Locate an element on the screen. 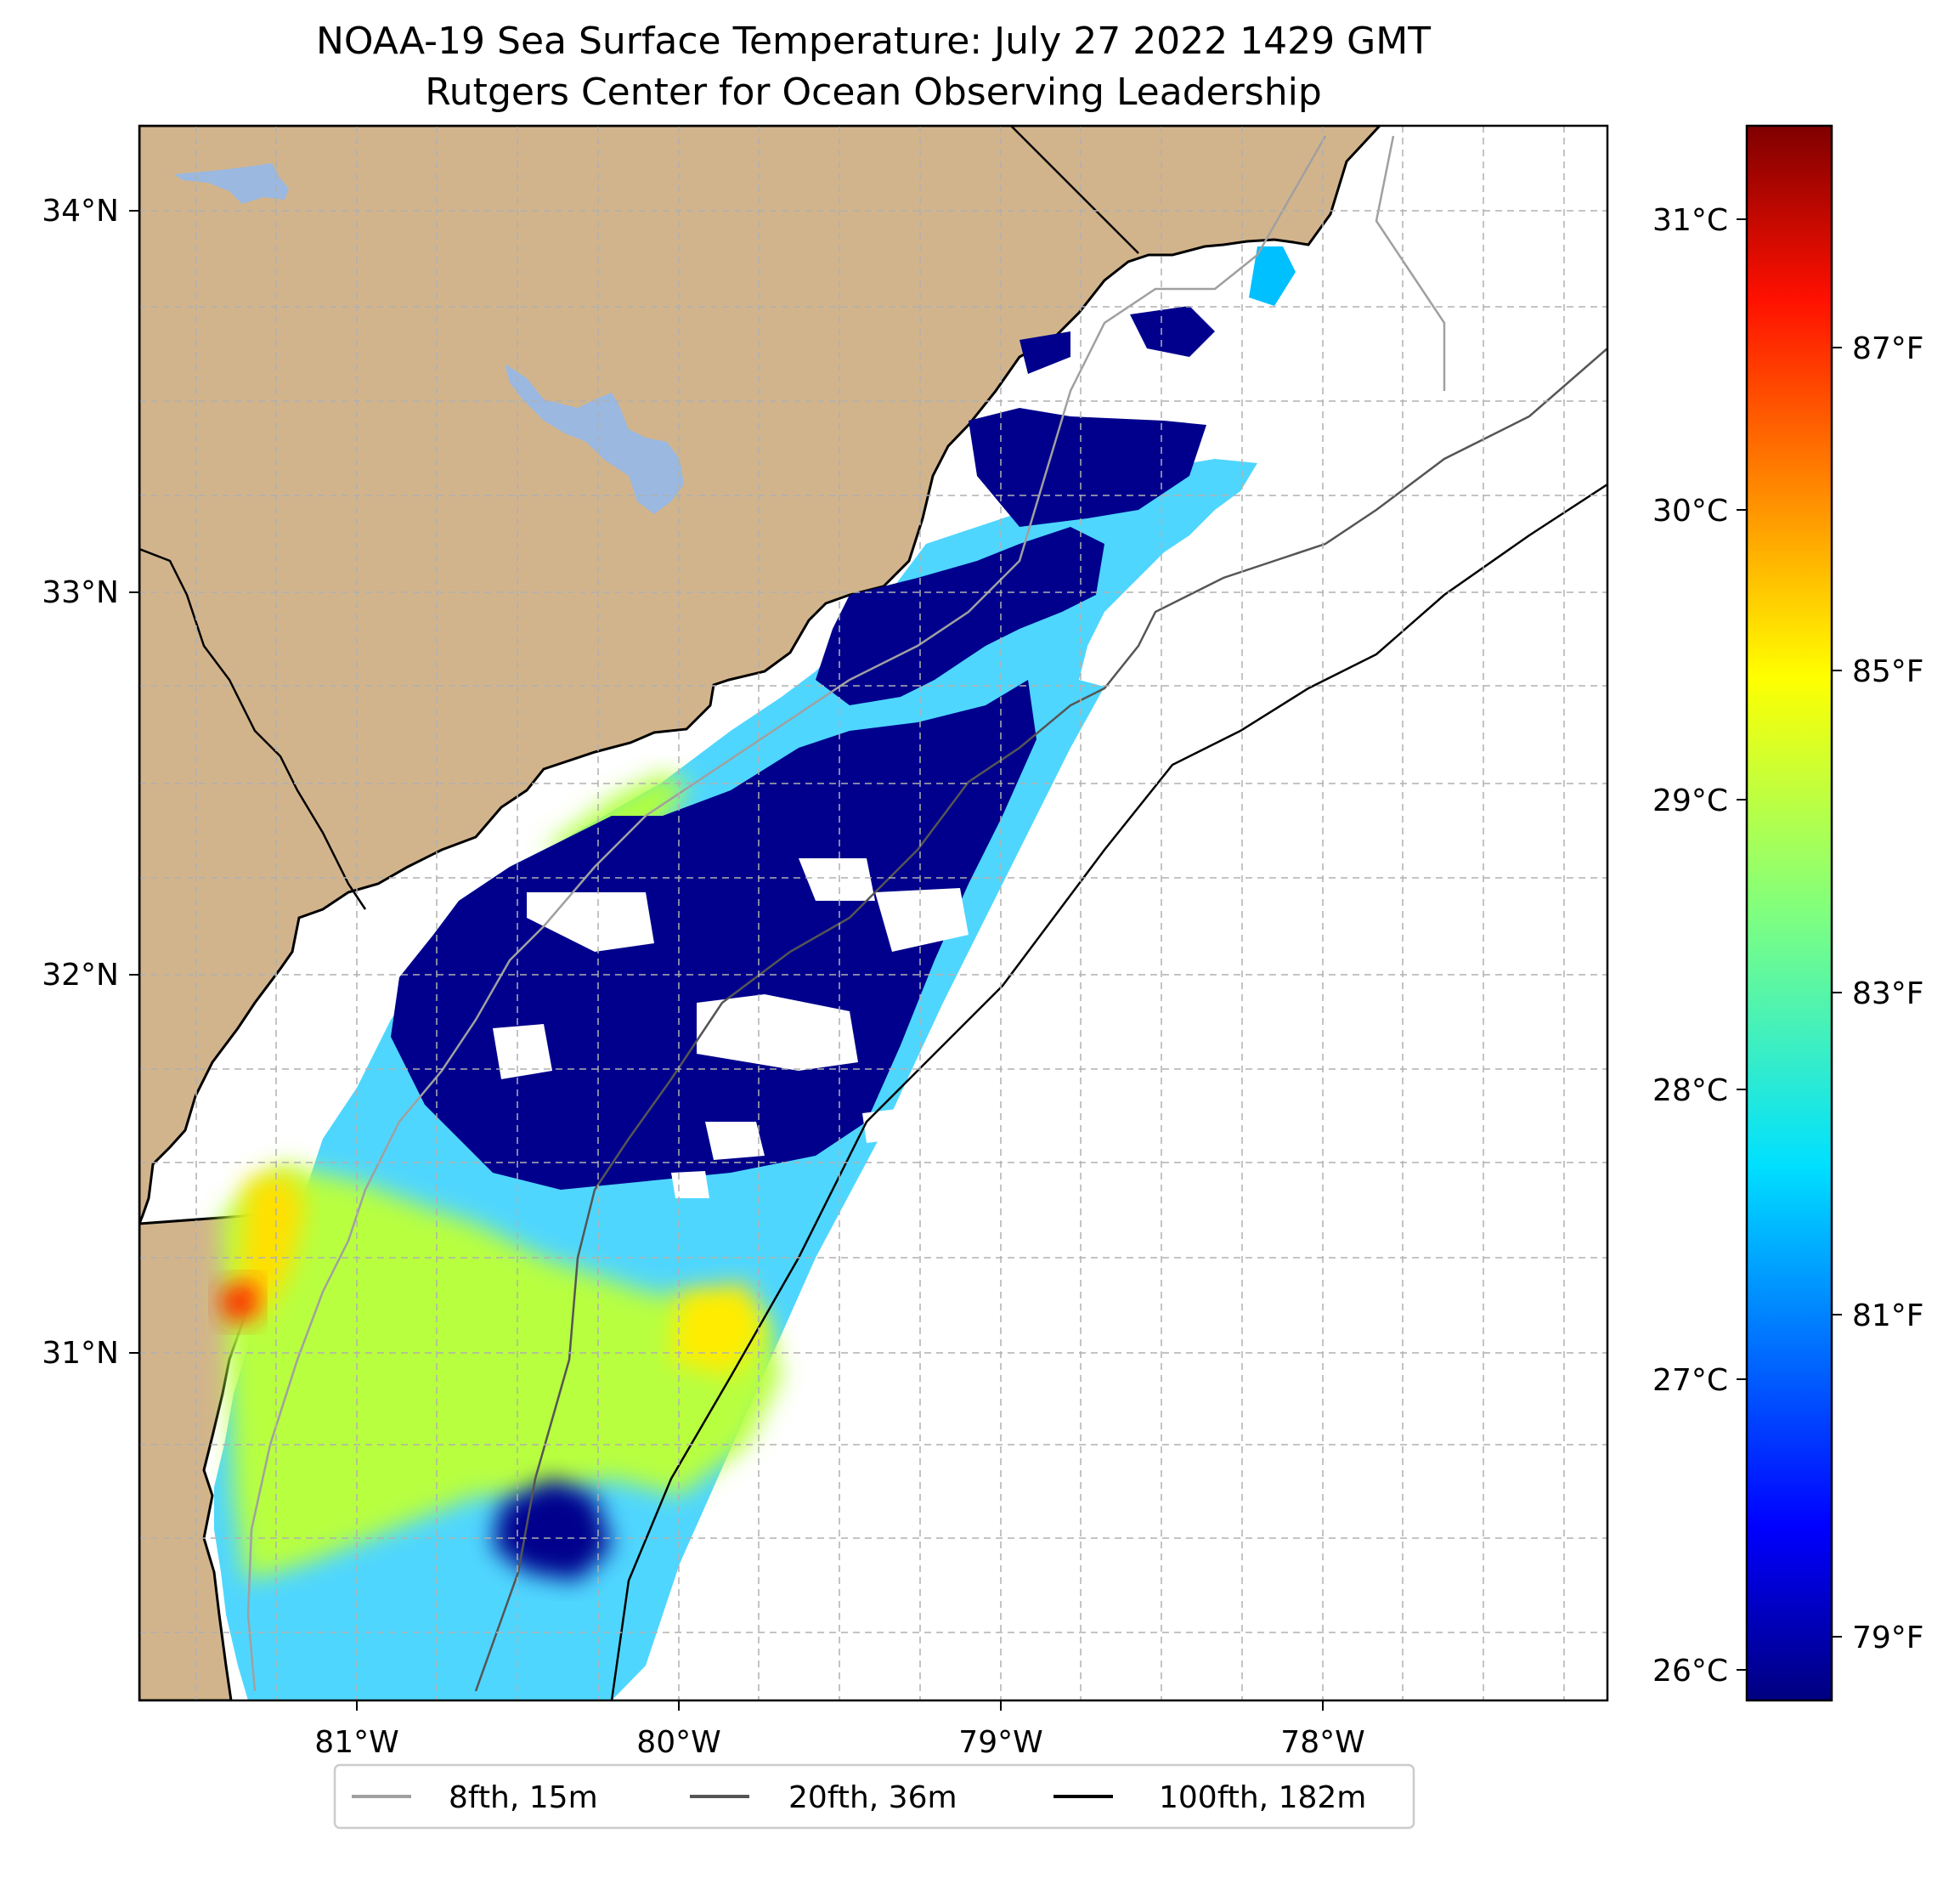  sst-hot-spot is located at coordinates (238, 1302).